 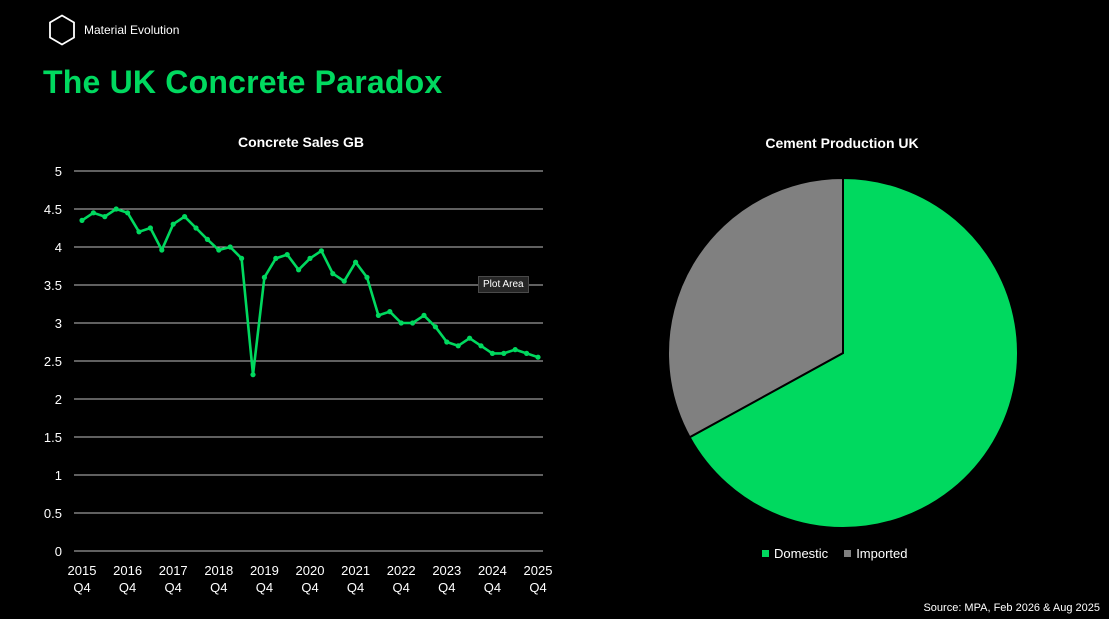 I want to click on y-tick-label: 0, so click(x=58, y=551).